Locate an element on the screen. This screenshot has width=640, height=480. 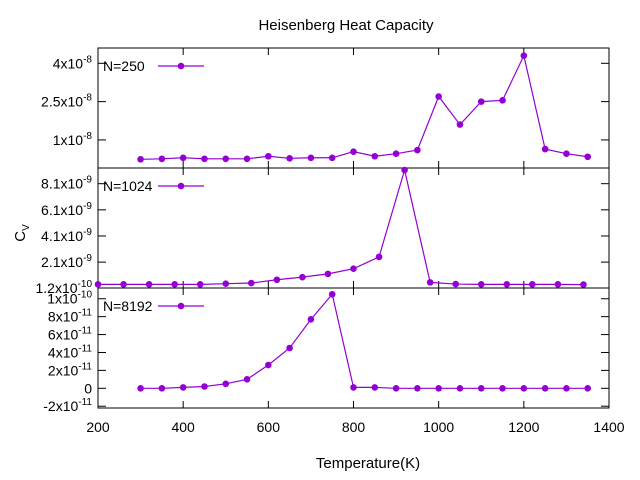
legend-label: N=250 is located at coordinates (124, 66).